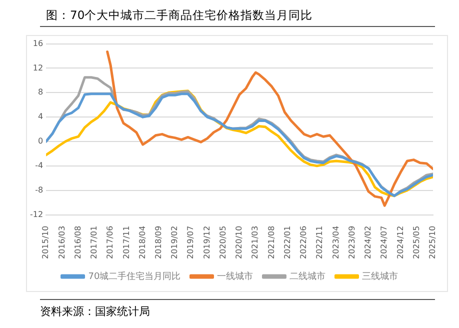 This screenshot has width=459, height=328. I want to click on x-tick-label: 2015/10, so click(45, 242).